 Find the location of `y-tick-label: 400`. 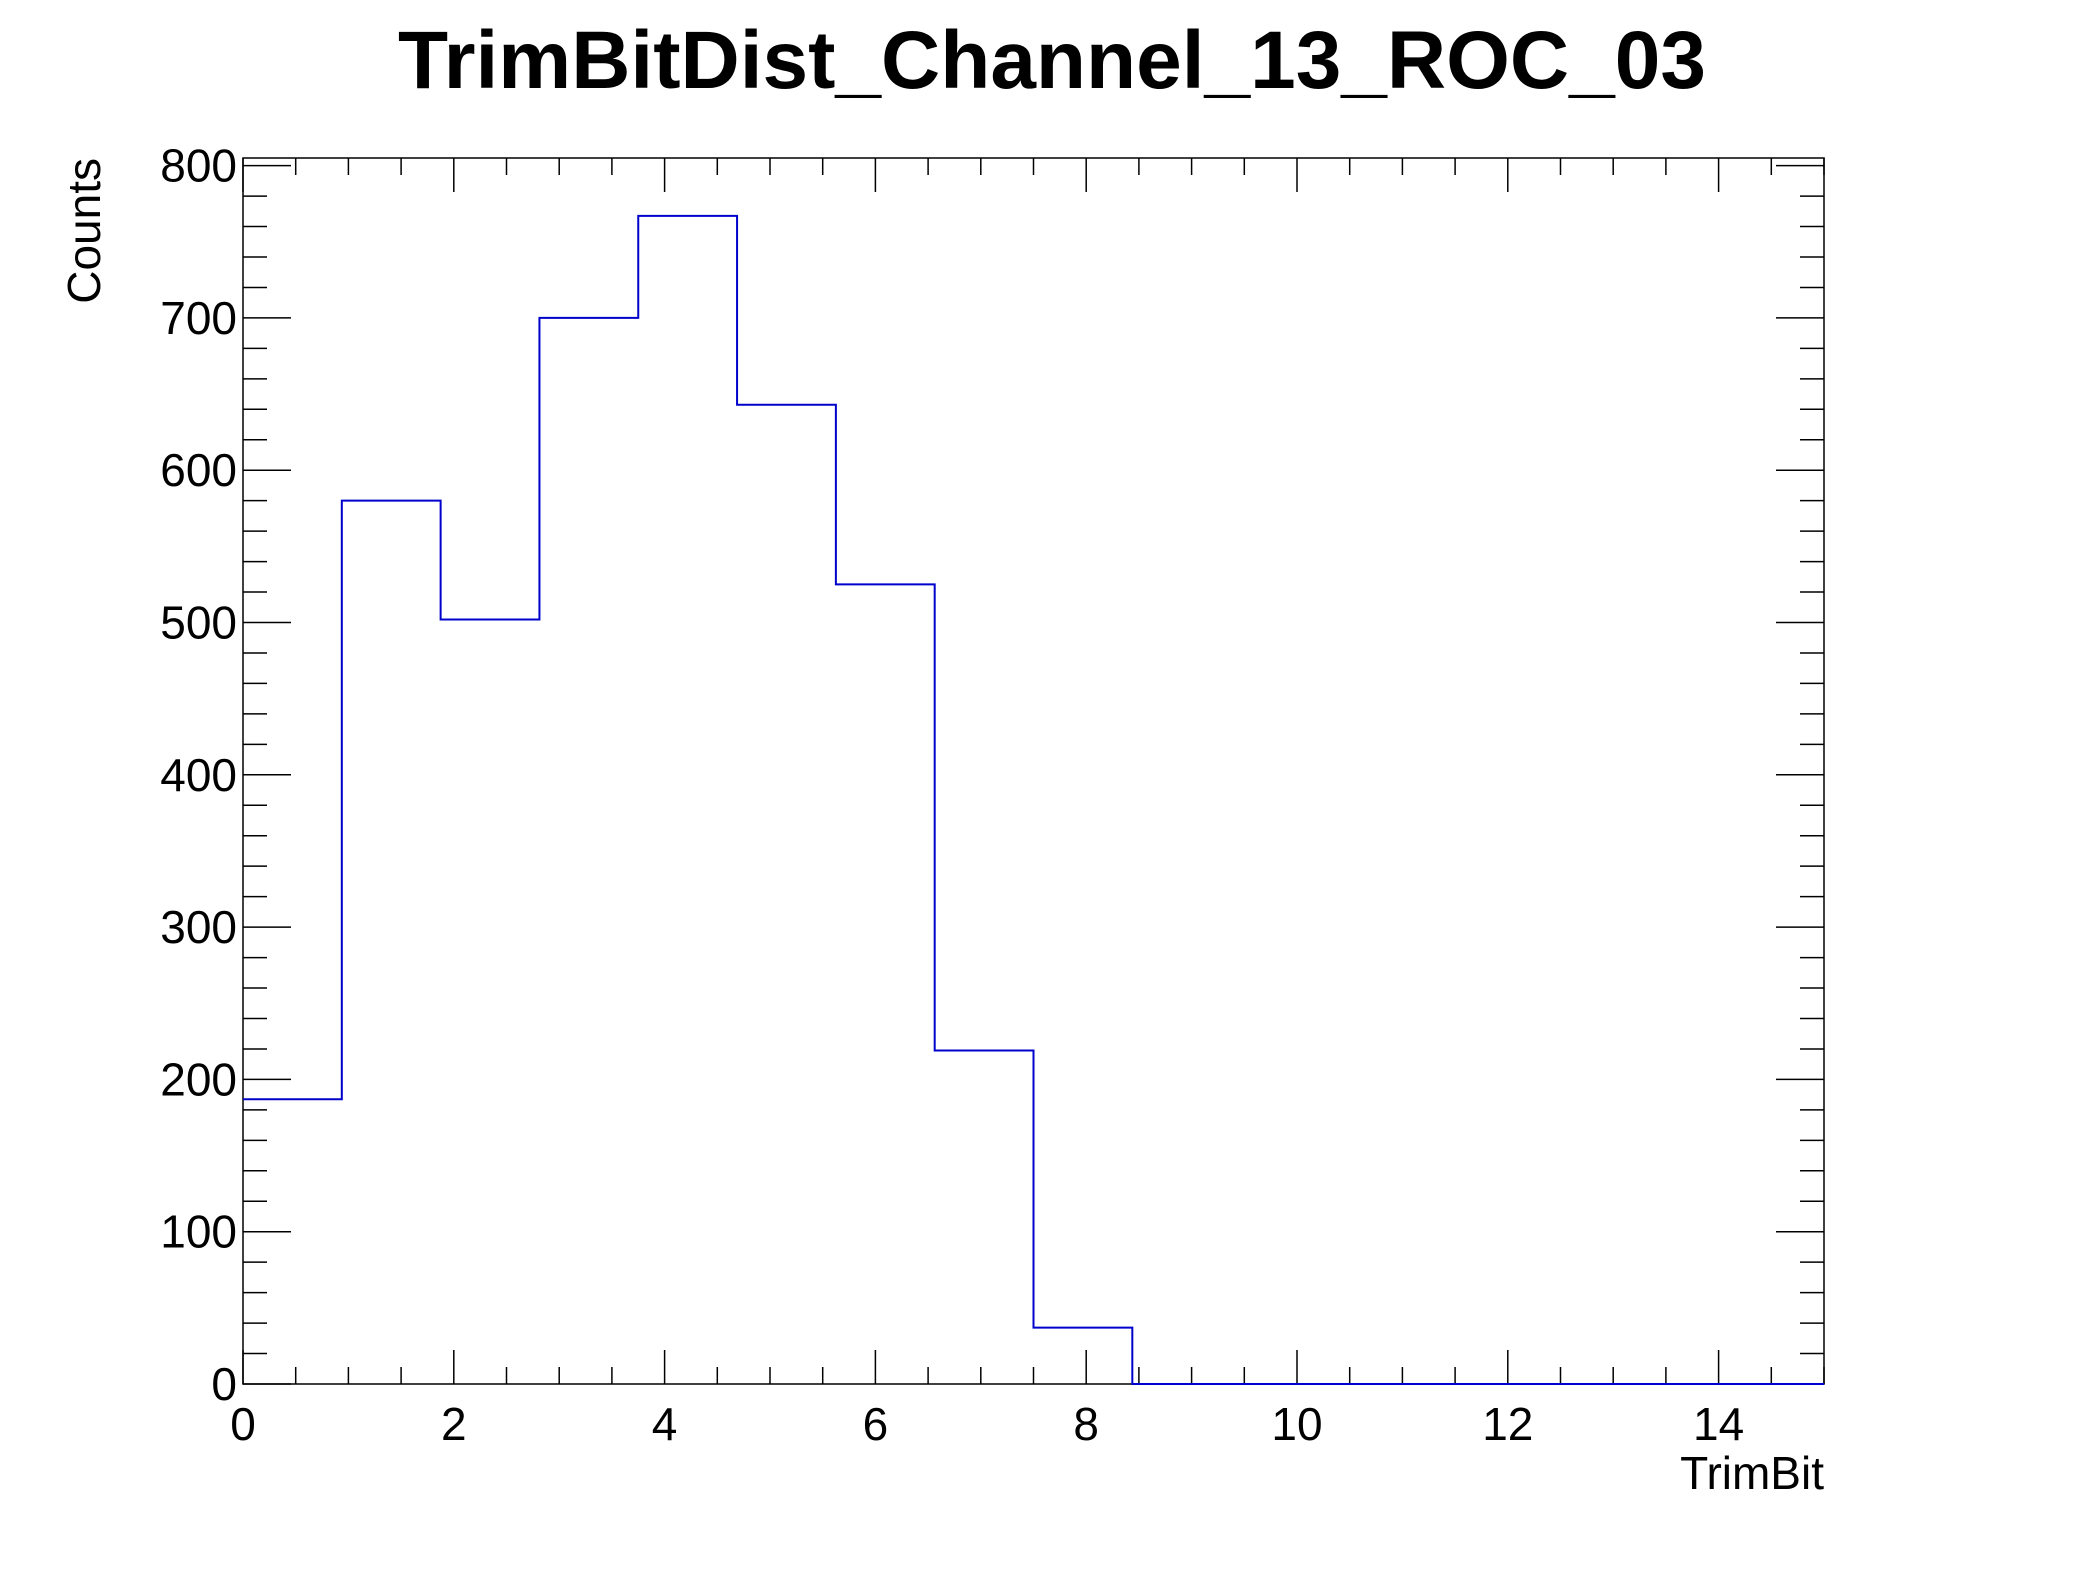

y-tick-label: 400 is located at coordinates (198, 775).